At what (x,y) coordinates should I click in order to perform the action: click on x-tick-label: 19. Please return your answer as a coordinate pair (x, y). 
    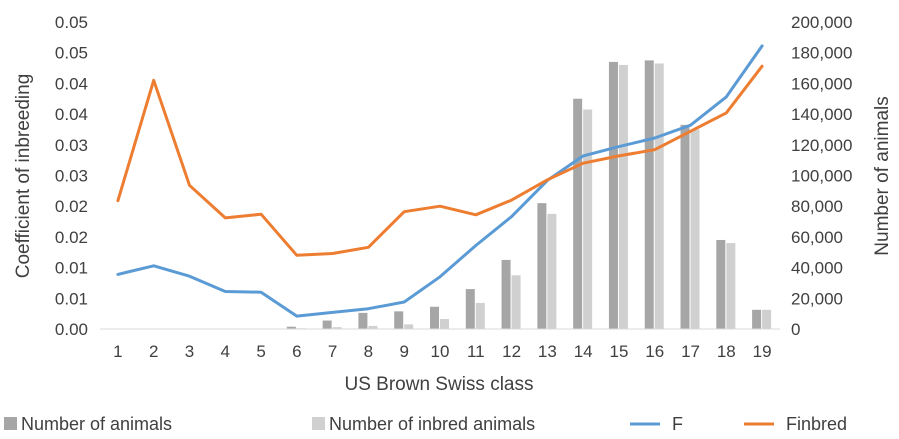
    Looking at the image, I should click on (762, 351).